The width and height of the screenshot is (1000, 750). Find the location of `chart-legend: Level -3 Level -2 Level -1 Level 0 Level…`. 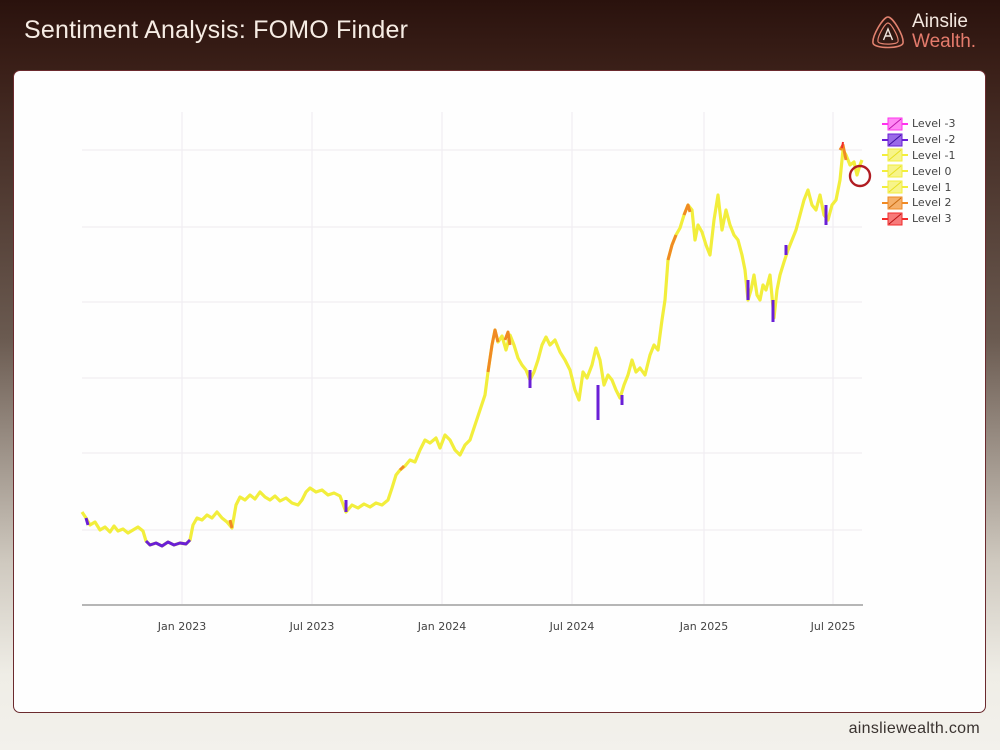

chart-legend: Level -3 Level -2 Level -1 Level 0 Level… is located at coordinates (919, 171).